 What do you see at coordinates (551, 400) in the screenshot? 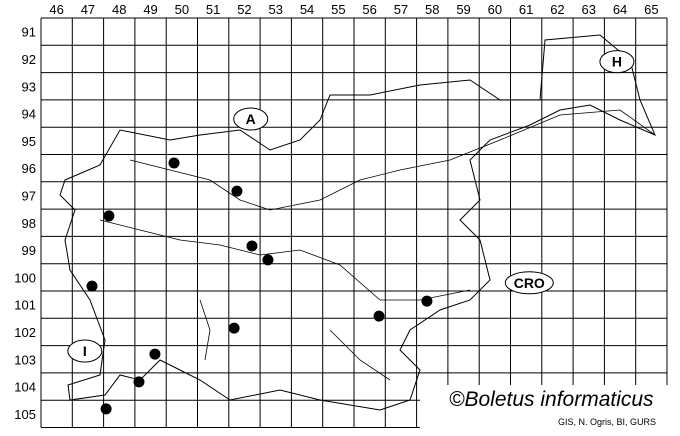
I see `copyright-credit: ©Boletus informaticus` at bounding box center [551, 400].